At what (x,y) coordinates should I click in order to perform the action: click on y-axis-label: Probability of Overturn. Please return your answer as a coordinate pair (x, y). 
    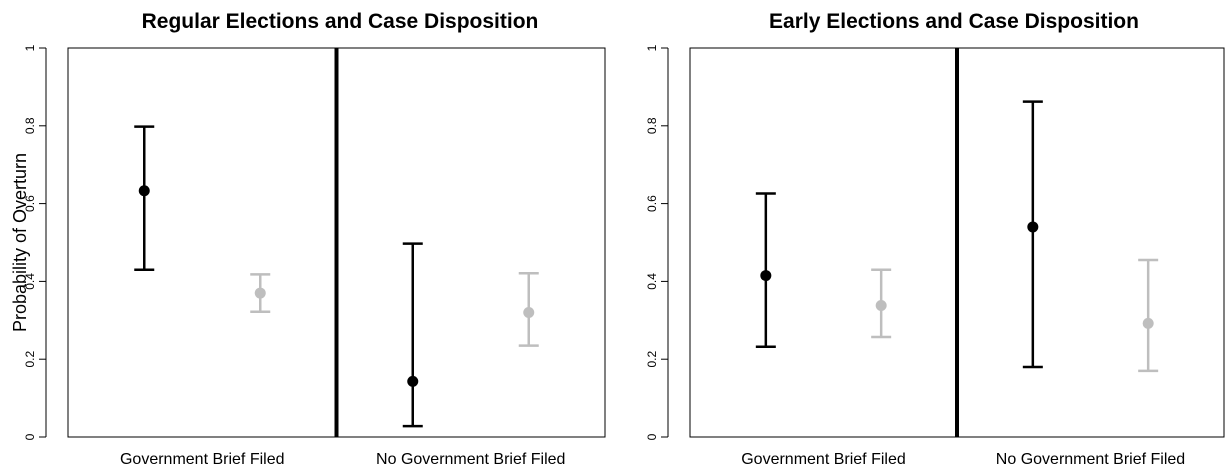
    Looking at the image, I should click on (20, 242).